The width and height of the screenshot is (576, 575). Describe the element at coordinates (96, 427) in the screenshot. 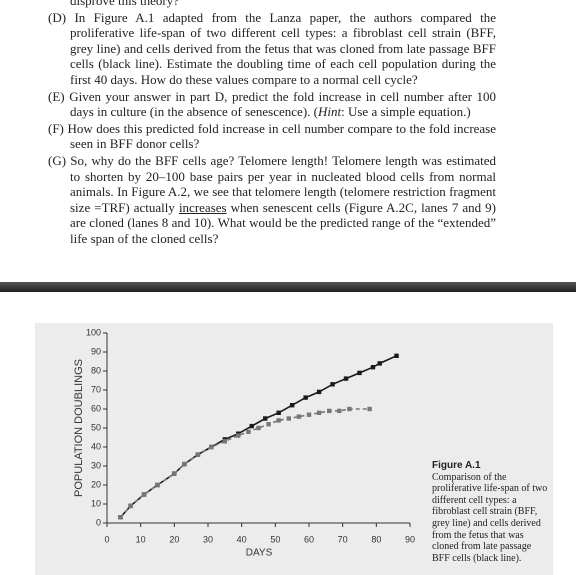

I see `y-tick-label: 50` at that location.